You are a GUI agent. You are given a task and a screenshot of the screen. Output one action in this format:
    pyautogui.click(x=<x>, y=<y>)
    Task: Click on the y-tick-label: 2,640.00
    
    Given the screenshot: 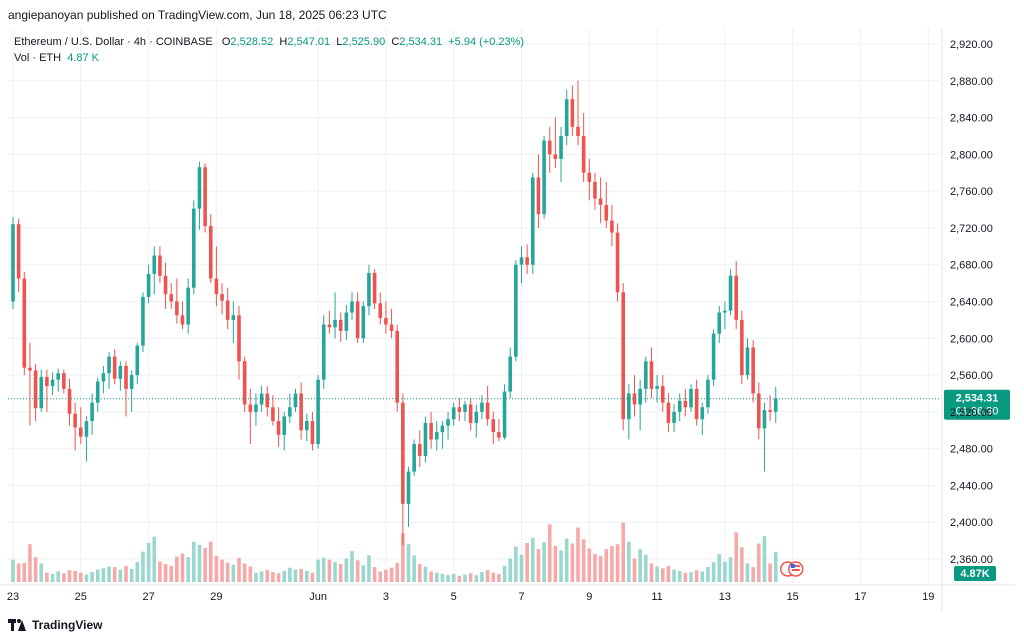 What is the action you would take?
    pyautogui.click(x=971, y=303)
    